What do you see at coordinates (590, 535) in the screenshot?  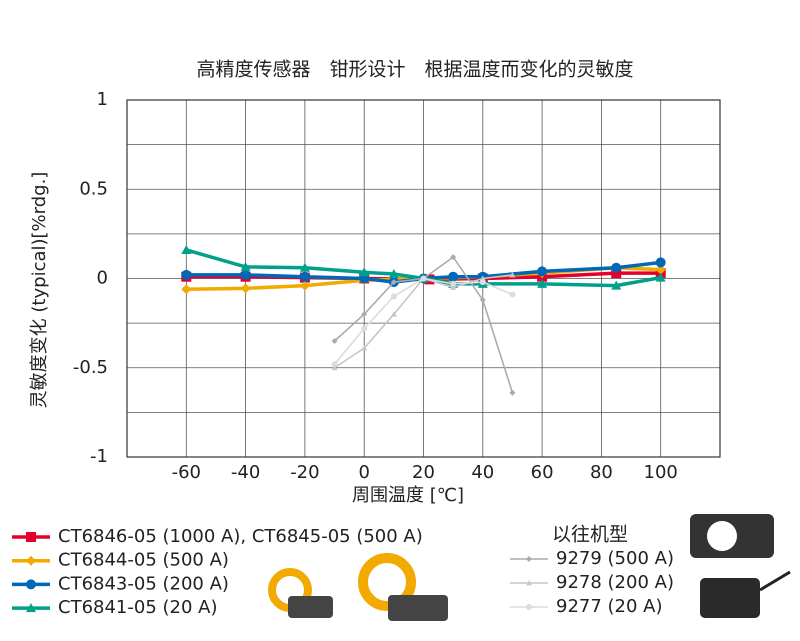 I see `legend-title: 以往机型` at bounding box center [590, 535].